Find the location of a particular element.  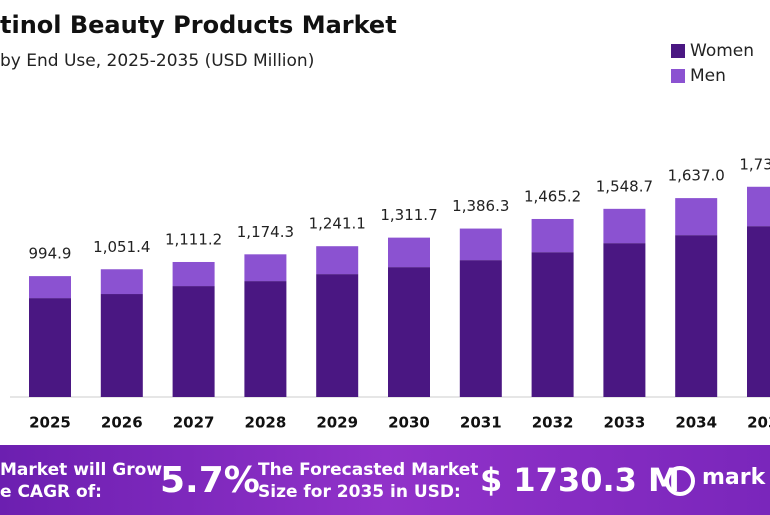

x-tick-label: 2032 is located at coordinates (553, 423).